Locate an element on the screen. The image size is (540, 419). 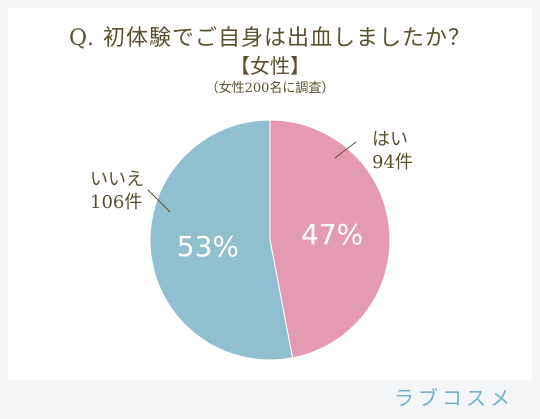
slice-count-no: 106件 is located at coordinates (116, 202).